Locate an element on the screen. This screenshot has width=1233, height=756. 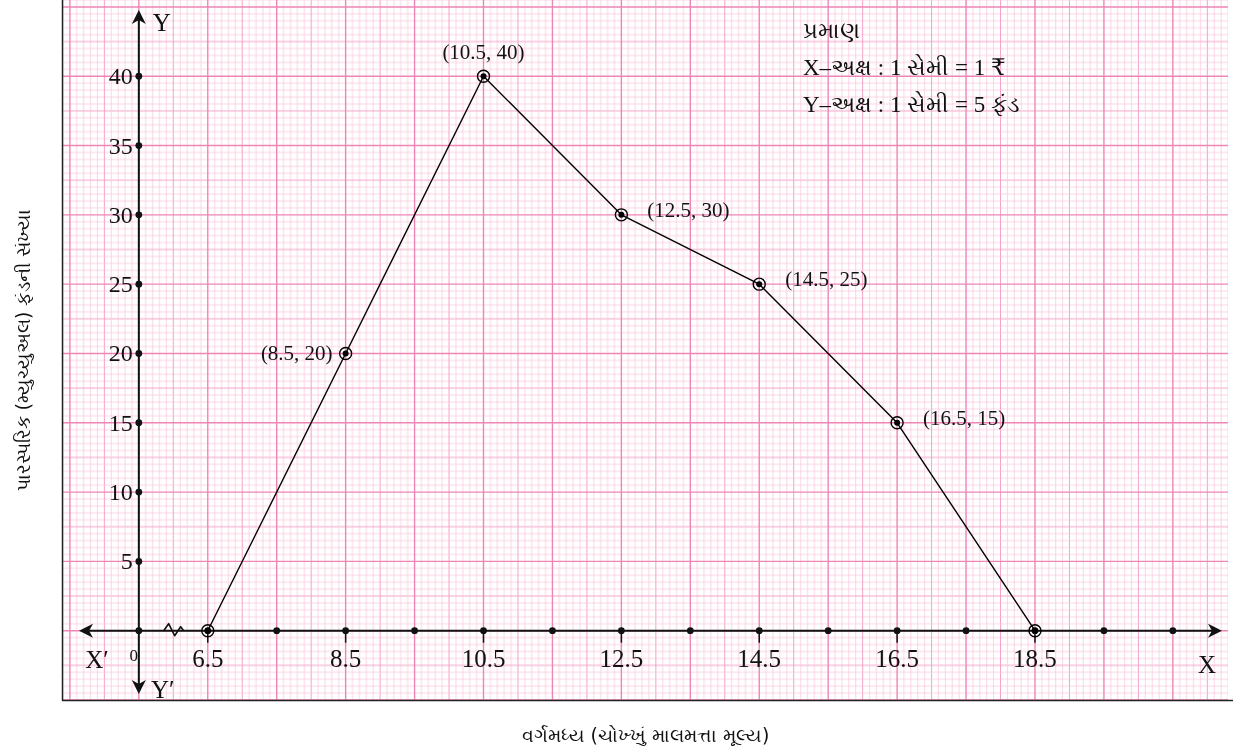
annotation: Y is located at coordinates (161, 22).